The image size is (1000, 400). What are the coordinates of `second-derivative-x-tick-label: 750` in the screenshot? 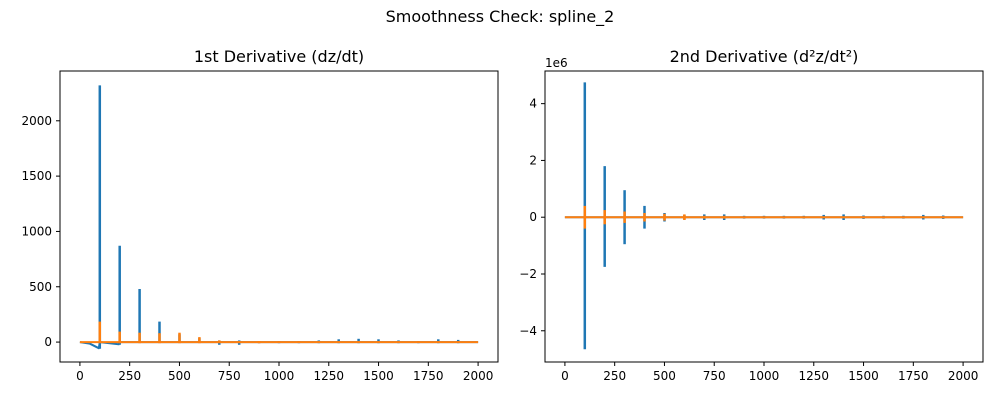 It's located at (714, 376).